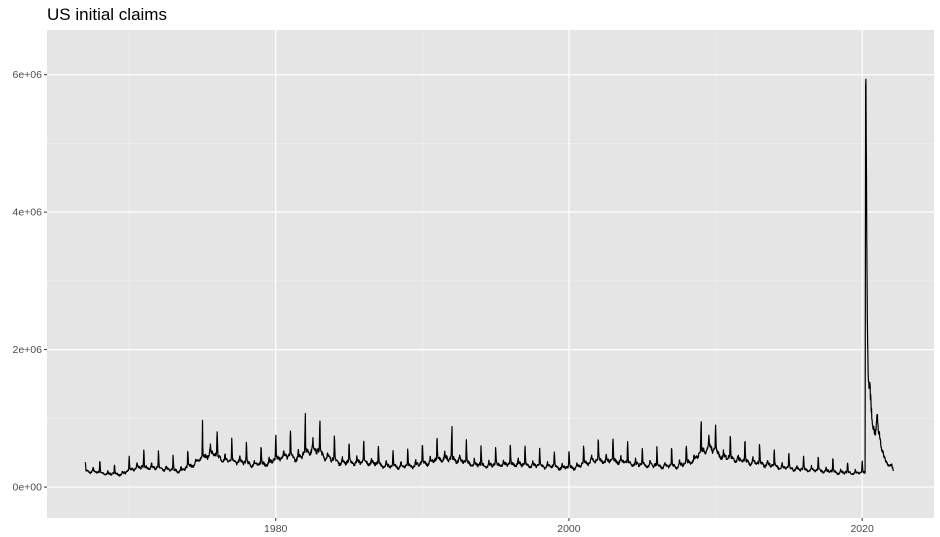 This screenshot has width=940, height=537. Describe the element at coordinates (862, 529) in the screenshot. I see `x-tick-label: 2020` at that location.